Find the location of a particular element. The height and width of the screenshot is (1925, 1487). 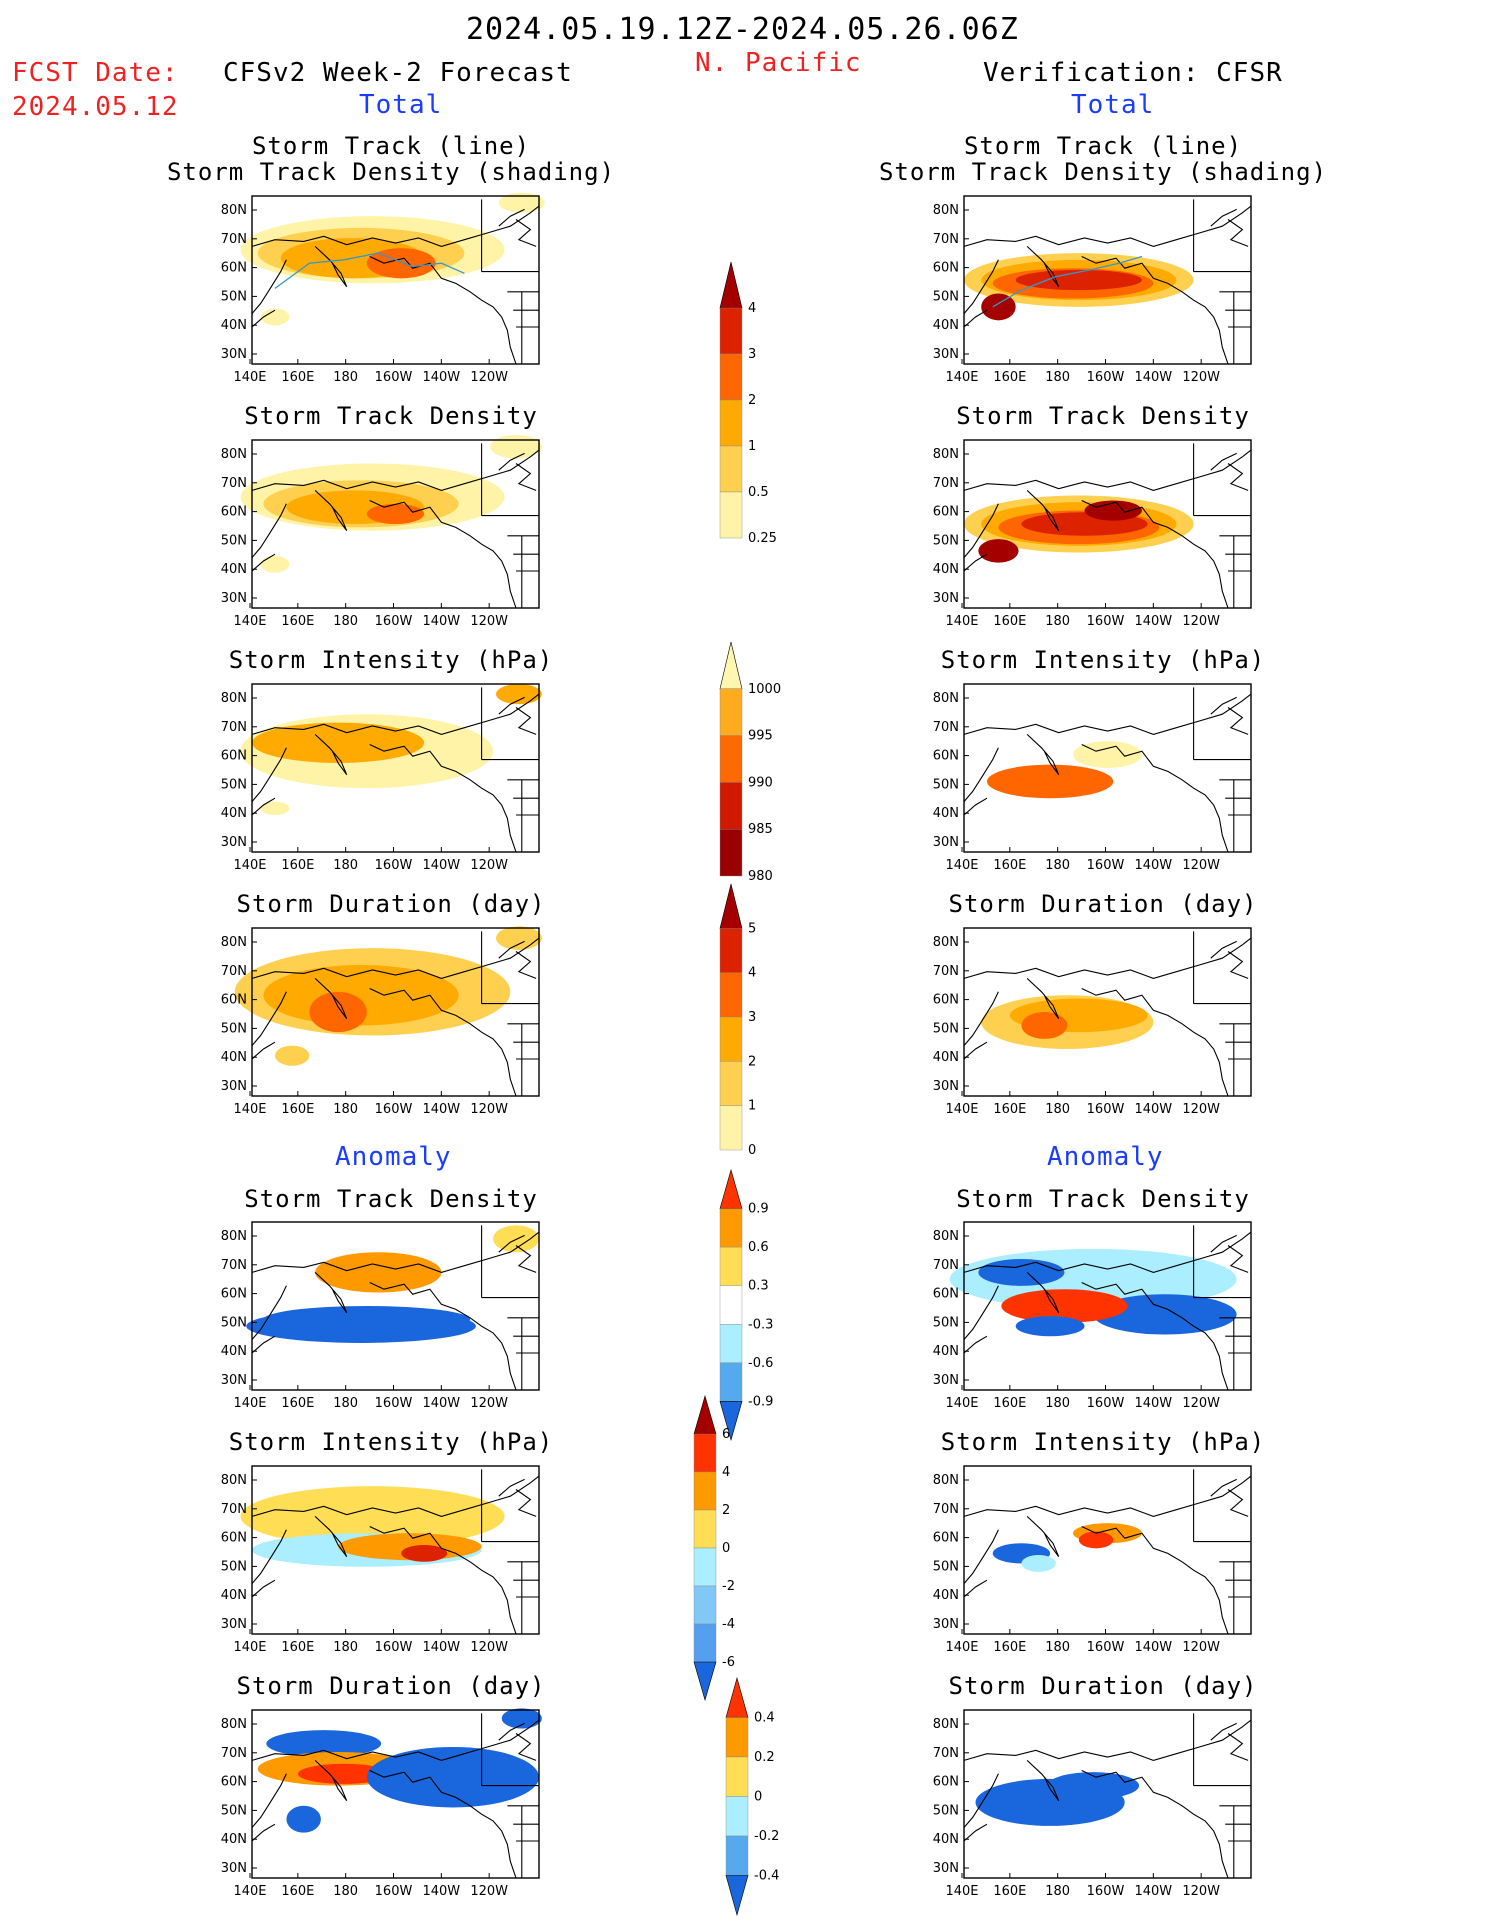

colorbar-label: 0.2 is located at coordinates (764, 1757).